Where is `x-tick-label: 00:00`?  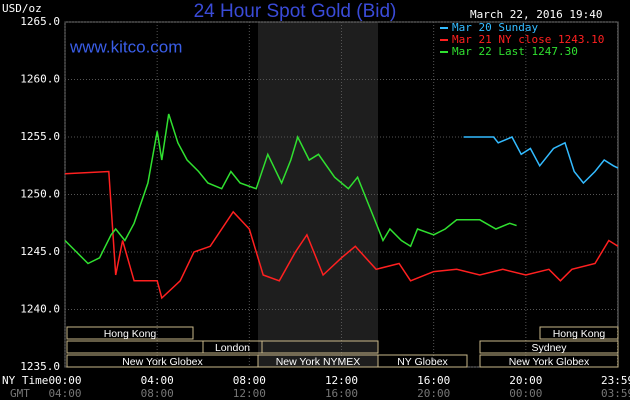 x-tick-label: 00:00 is located at coordinates (64, 380).